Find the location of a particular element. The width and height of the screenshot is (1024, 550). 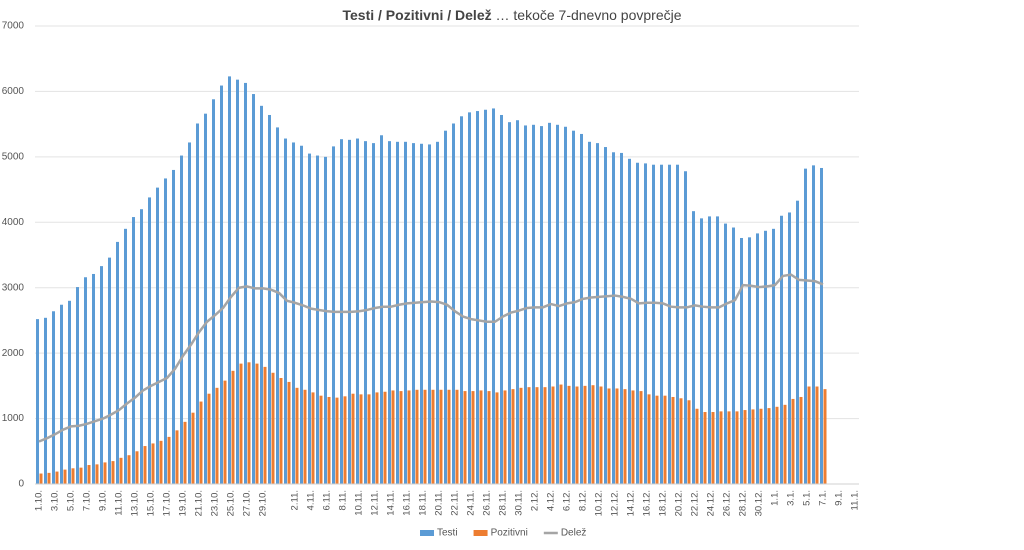

x-tick-label: 9.10. is located at coordinates (103, 500).